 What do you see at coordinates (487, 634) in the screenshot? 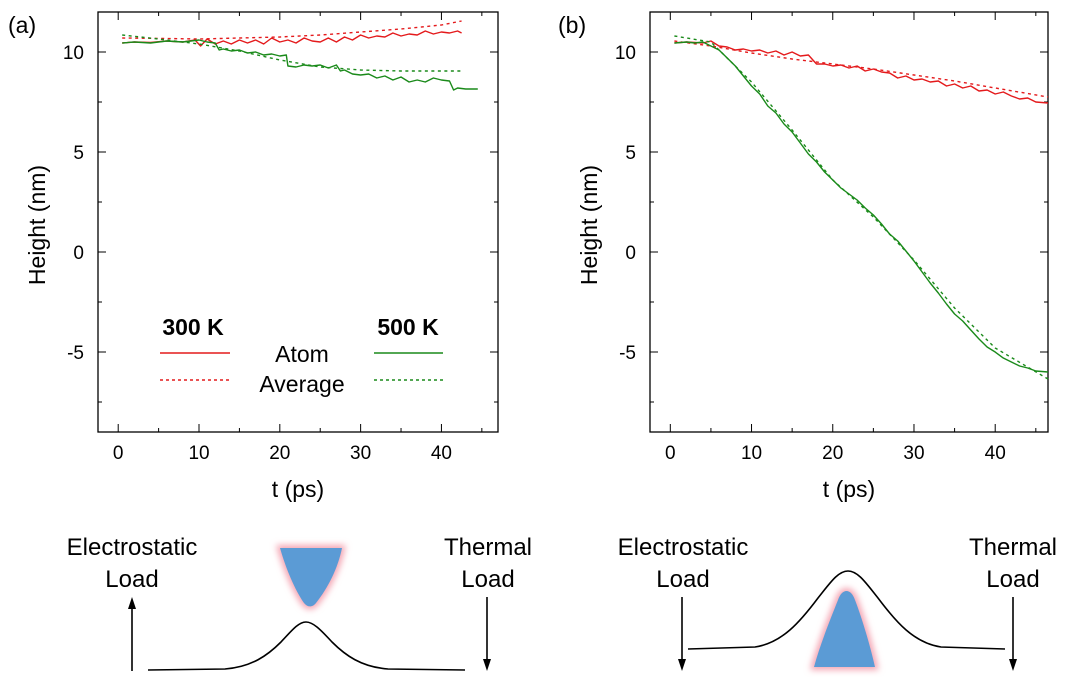
I see `thermal-arrow-down` at bounding box center [487, 634].